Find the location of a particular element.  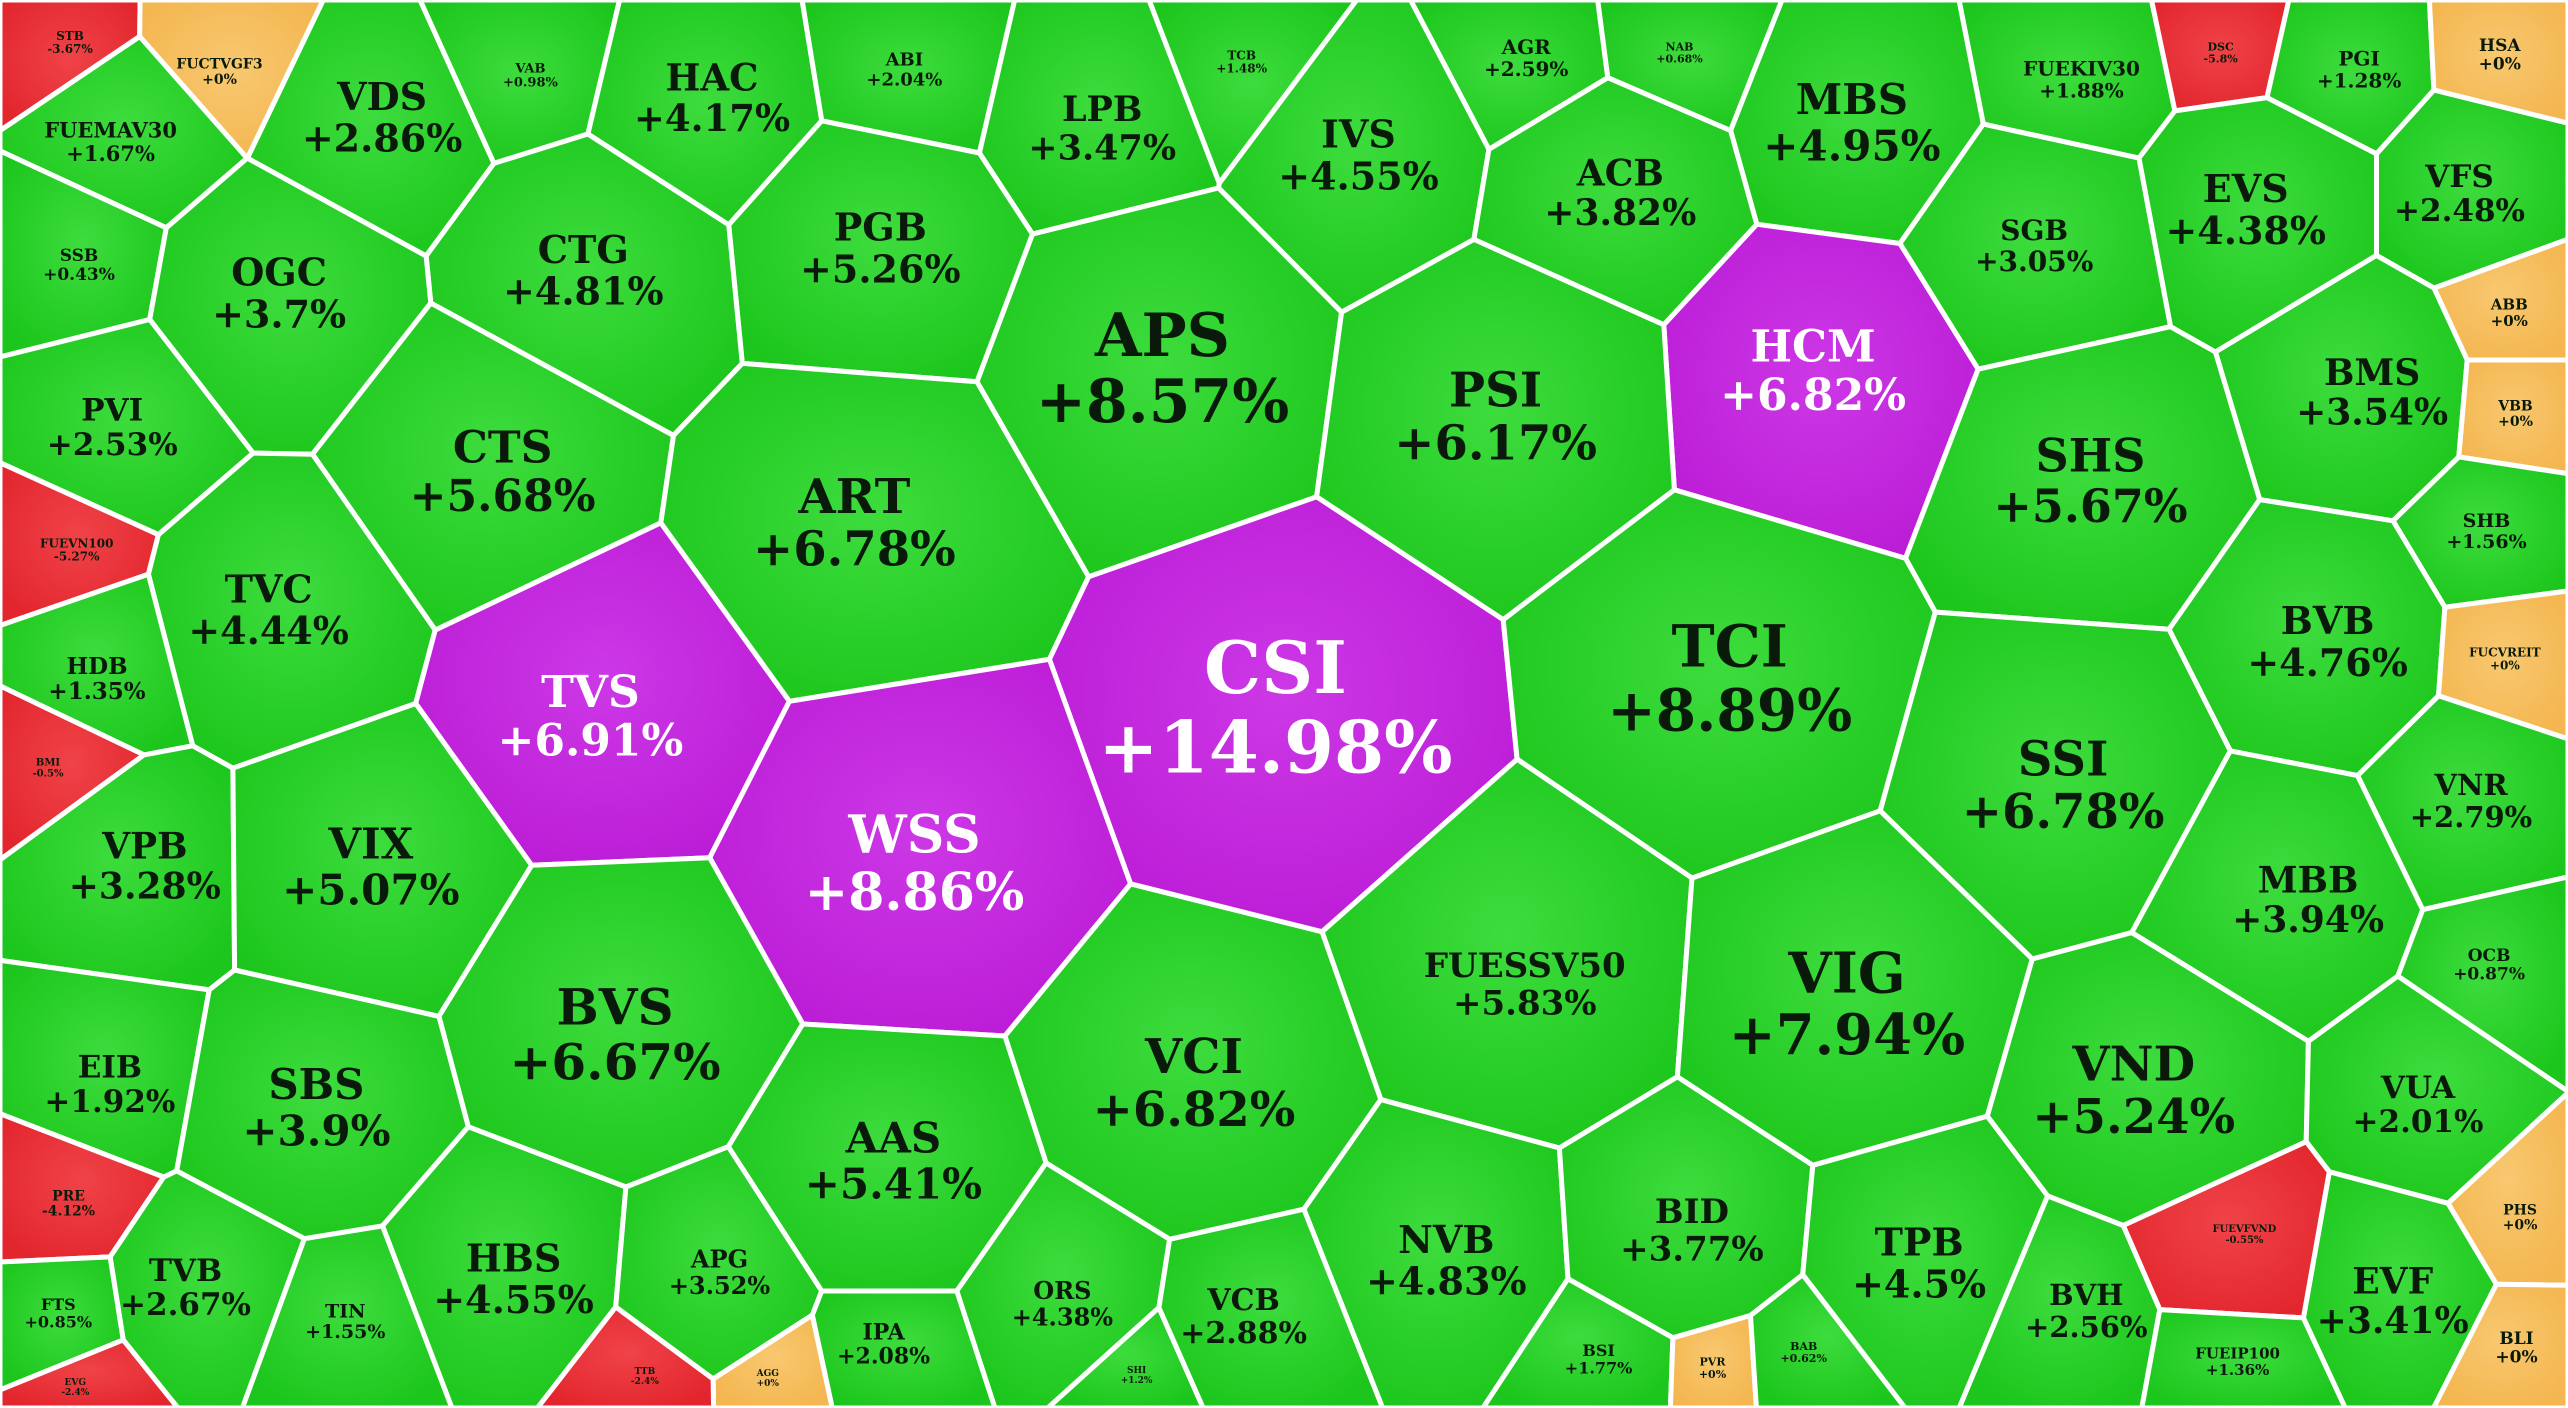

cell-vcb: VCB+2.88% is located at coordinates (1271, 1307).